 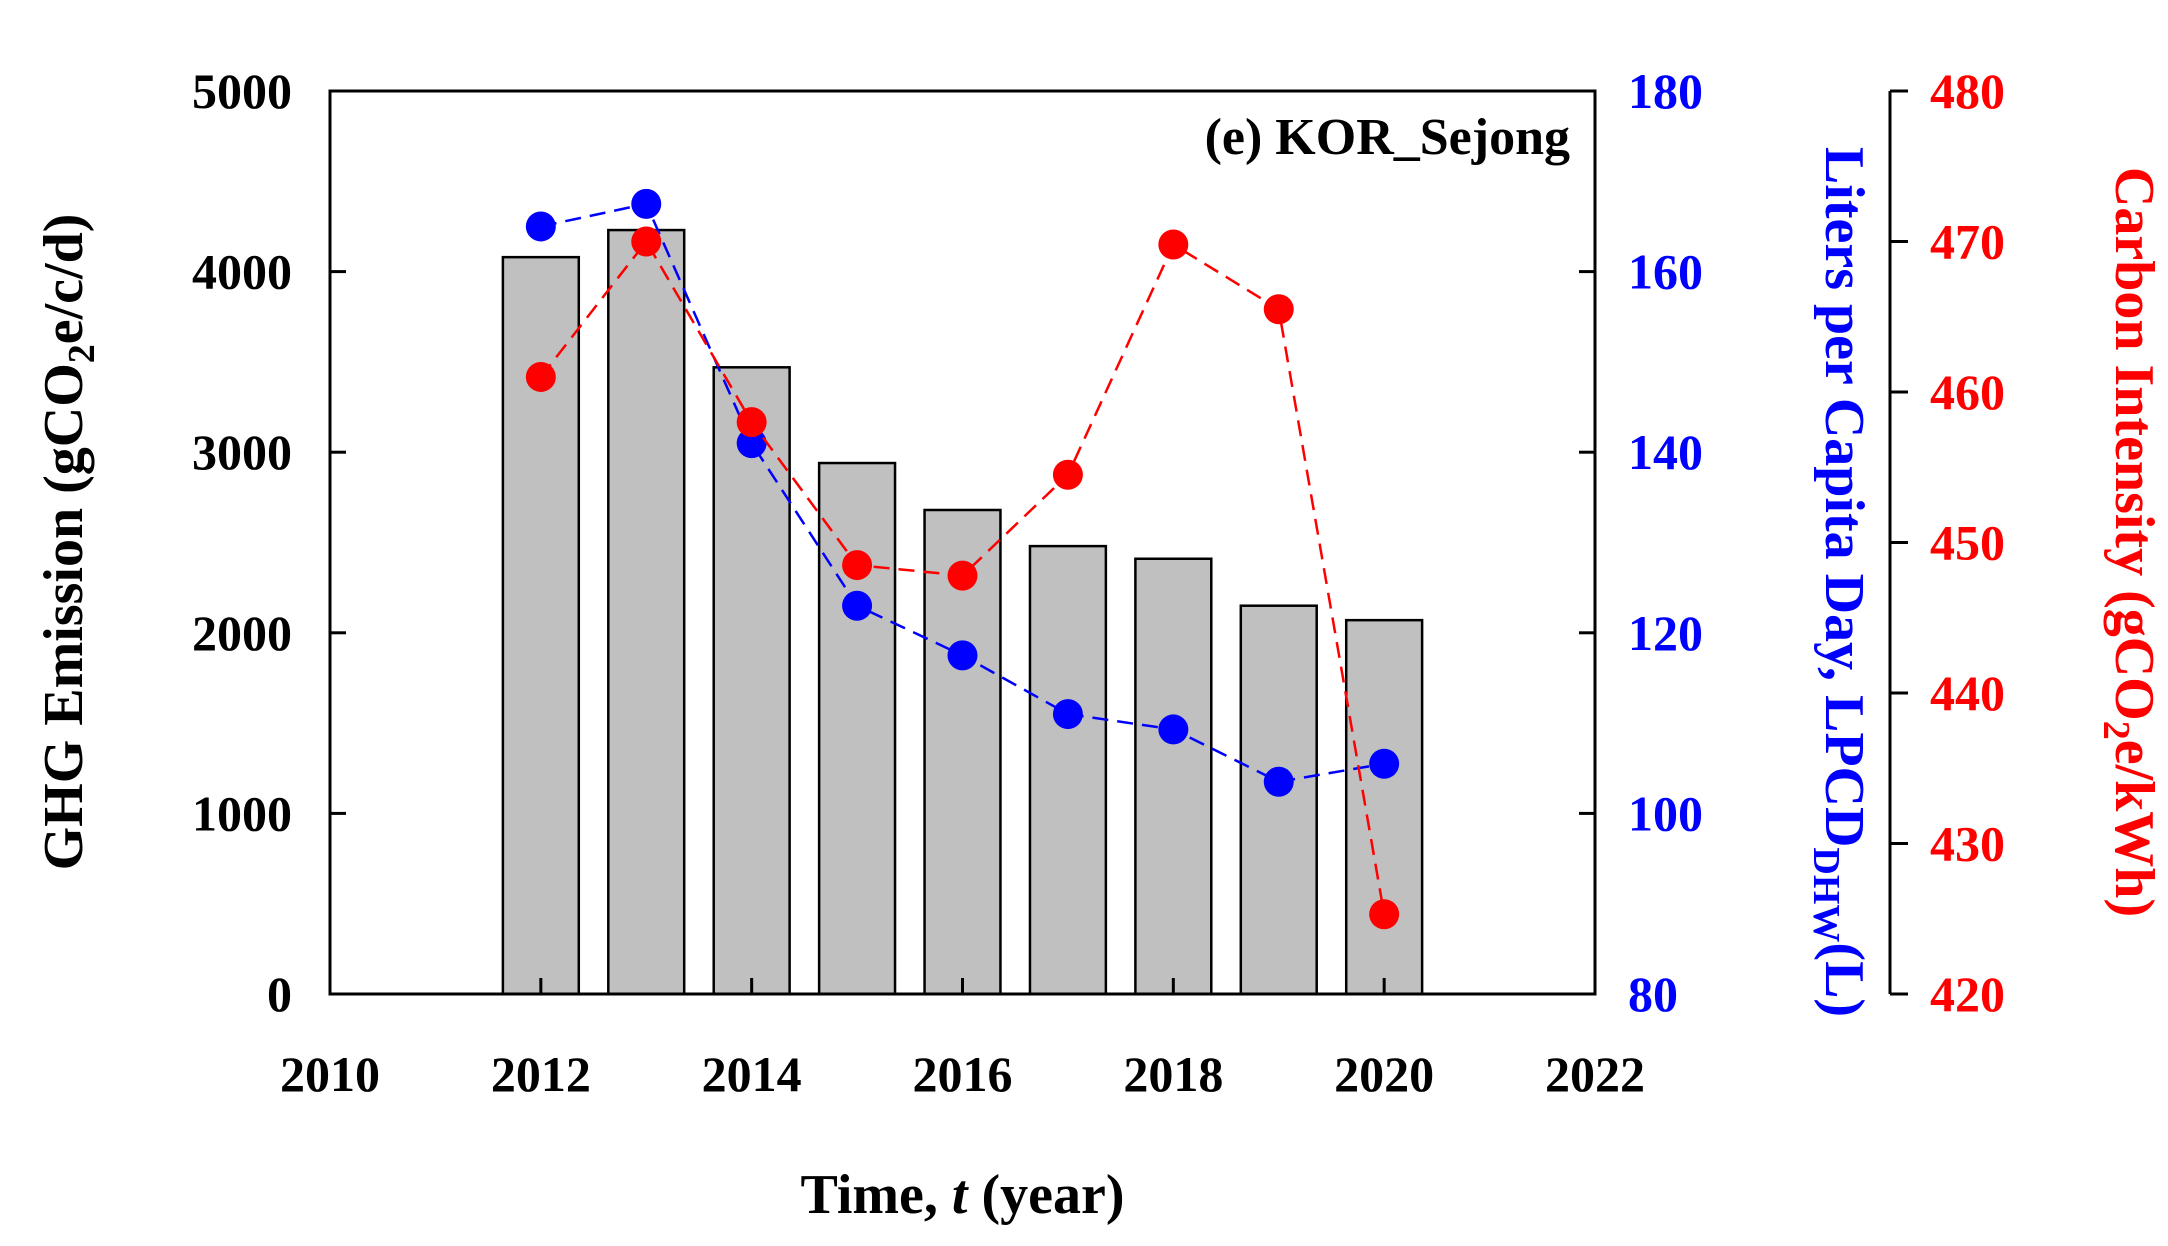 I want to click on x-tick-label-2014: 2014, so click(x=752, y=1074).